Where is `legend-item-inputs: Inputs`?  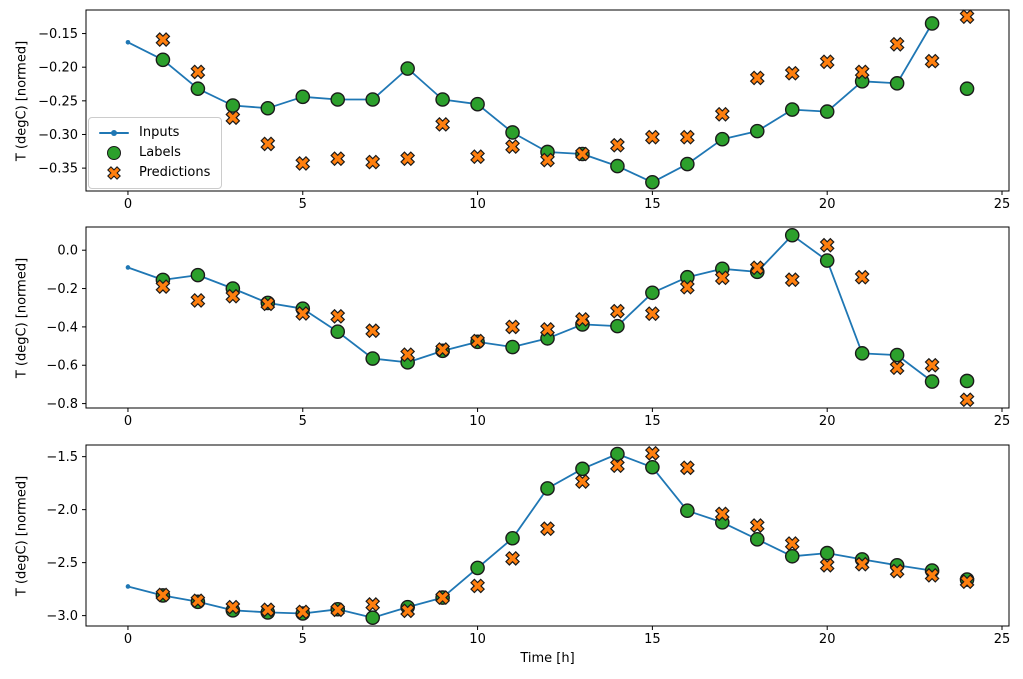 legend-item-inputs: Inputs is located at coordinates (154, 133).